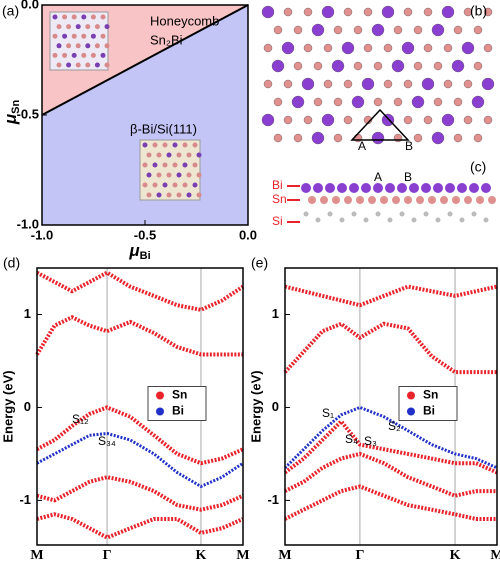 The width and height of the screenshot is (500, 563). Describe the element at coordinates (284, 555) in the screenshot. I see `x-tick-label: M` at that location.